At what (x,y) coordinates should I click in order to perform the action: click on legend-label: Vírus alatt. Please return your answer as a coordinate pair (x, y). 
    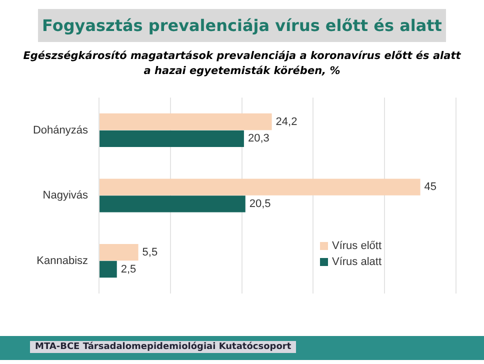
    Looking at the image, I should click on (357, 262).